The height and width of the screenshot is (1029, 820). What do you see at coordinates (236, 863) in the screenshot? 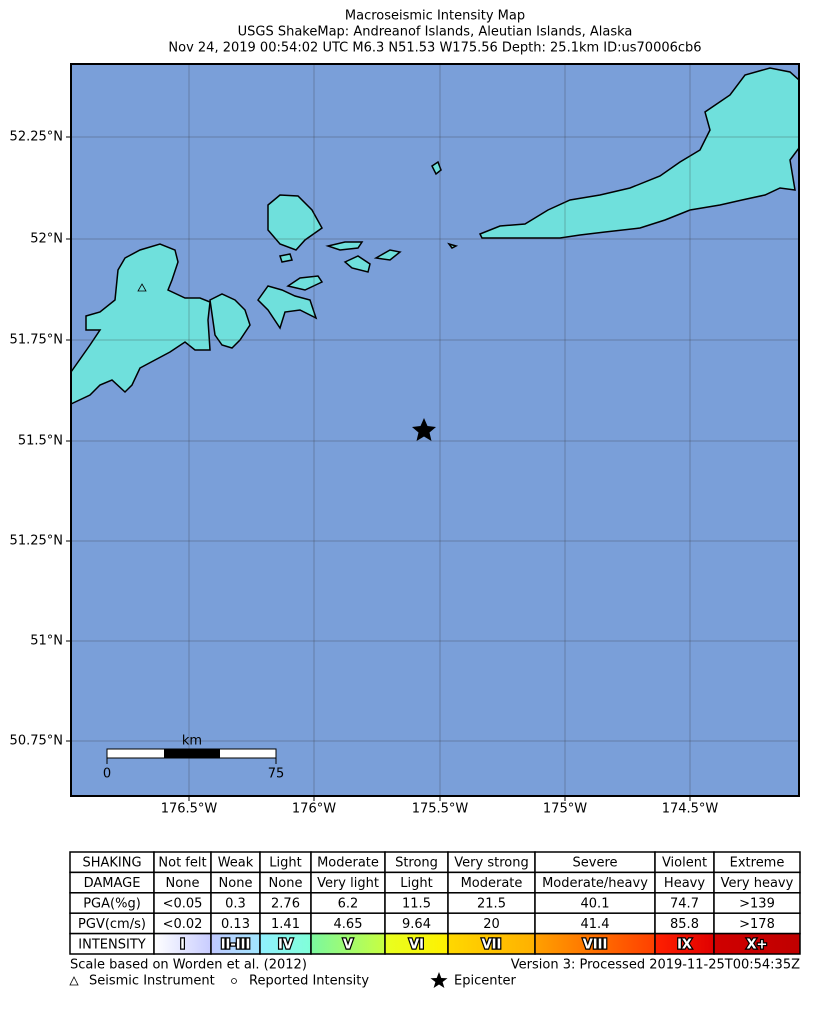
I see `table-text: Weak` at bounding box center [236, 863].